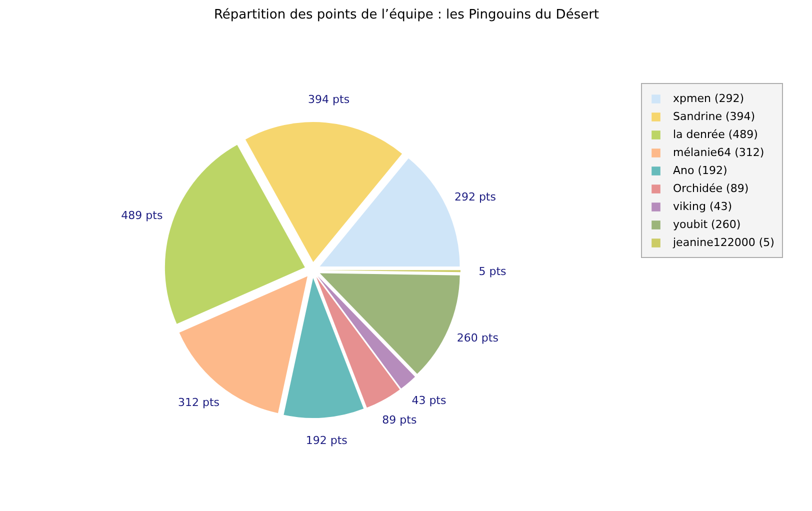 The width and height of the screenshot is (812, 511). I want to click on data-label: 43 pts, so click(429, 400).